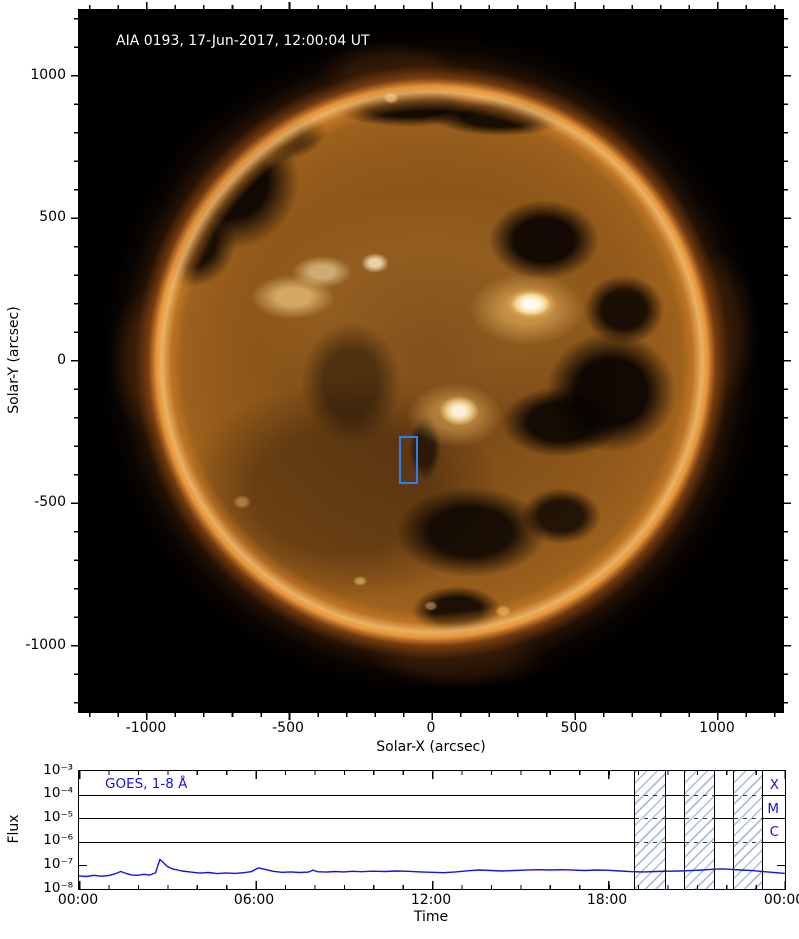  I want to click on solar-y-axis-title: Solar-Y (arcsec), so click(14, 360).